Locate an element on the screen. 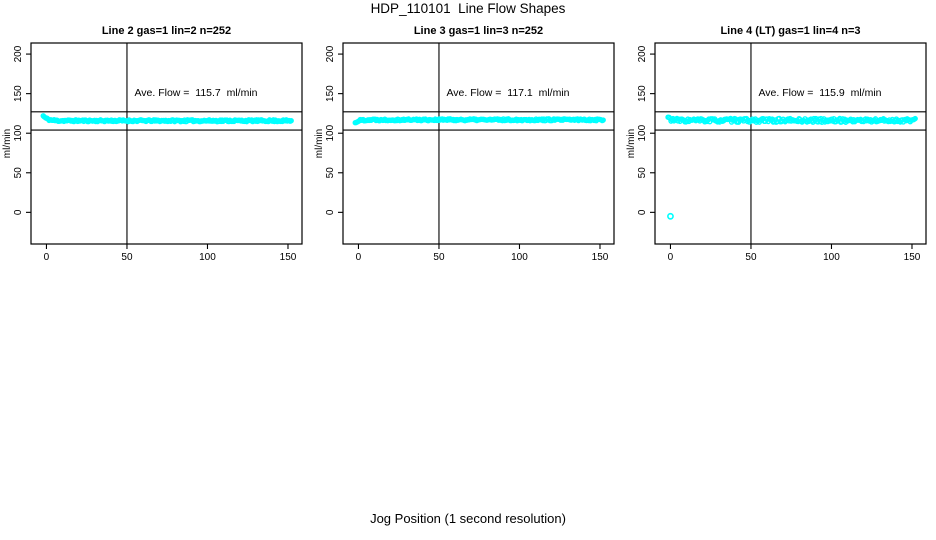 The image size is (936, 540). ave-flow-annotation-line4: Ave. Flow = 115.9 ml/min is located at coordinates (820, 93).